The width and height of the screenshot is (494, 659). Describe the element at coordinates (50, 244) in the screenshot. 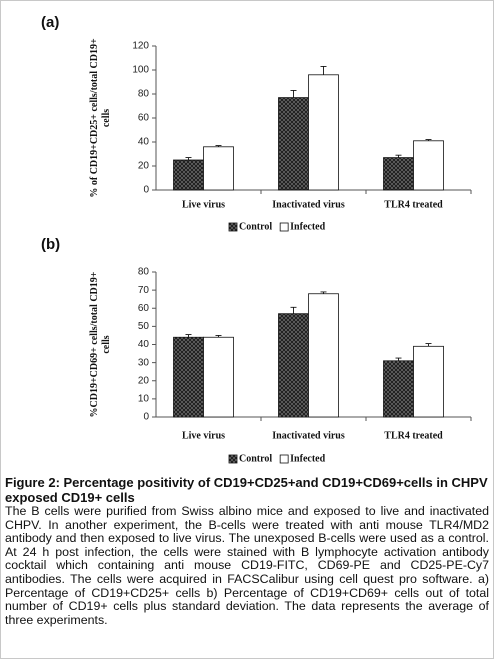

I see `panel-label: (b)` at that location.